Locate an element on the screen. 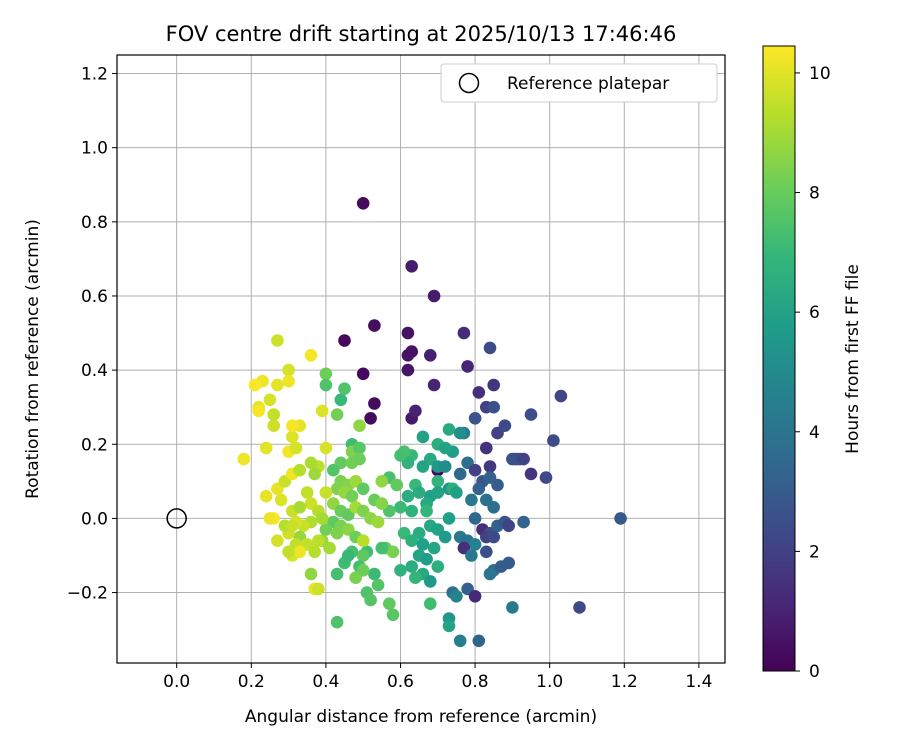  legend-open-circle-marker is located at coordinates (469, 83).